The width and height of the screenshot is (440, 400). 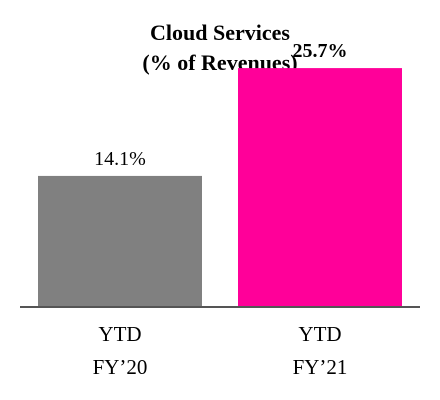 What do you see at coordinates (120, 159) in the screenshot?
I see `data-label-1: 14.1%` at bounding box center [120, 159].